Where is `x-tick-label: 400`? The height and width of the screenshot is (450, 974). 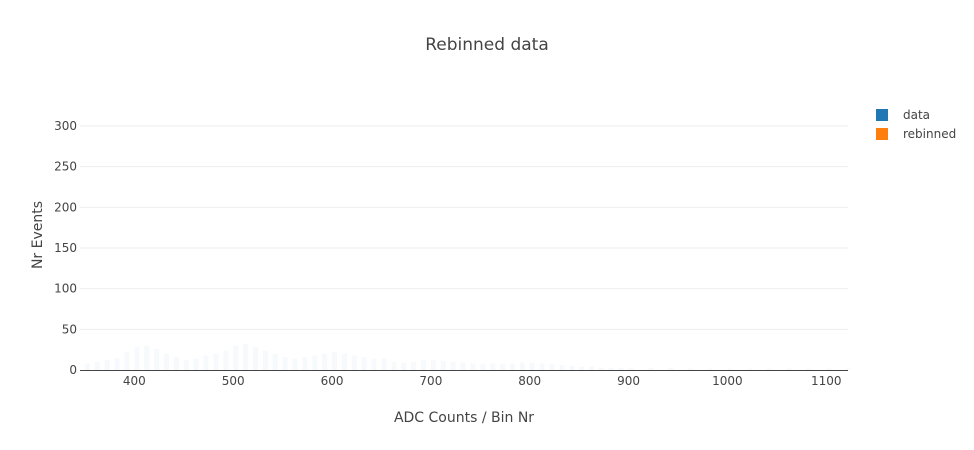
x-tick-label: 400 is located at coordinates (134, 381).